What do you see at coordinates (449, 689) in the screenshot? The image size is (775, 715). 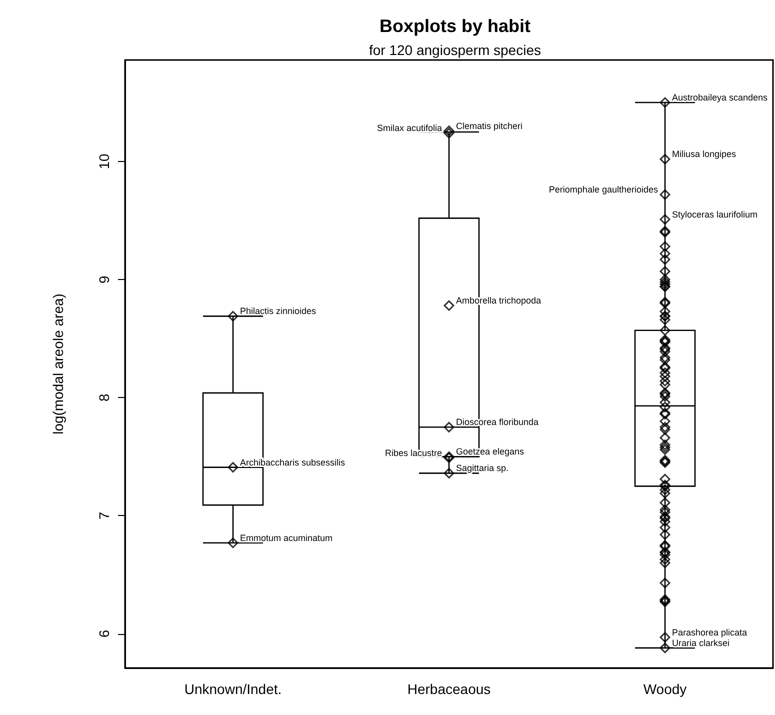 I see `x-tick-label: Herbaceaous` at bounding box center [449, 689].